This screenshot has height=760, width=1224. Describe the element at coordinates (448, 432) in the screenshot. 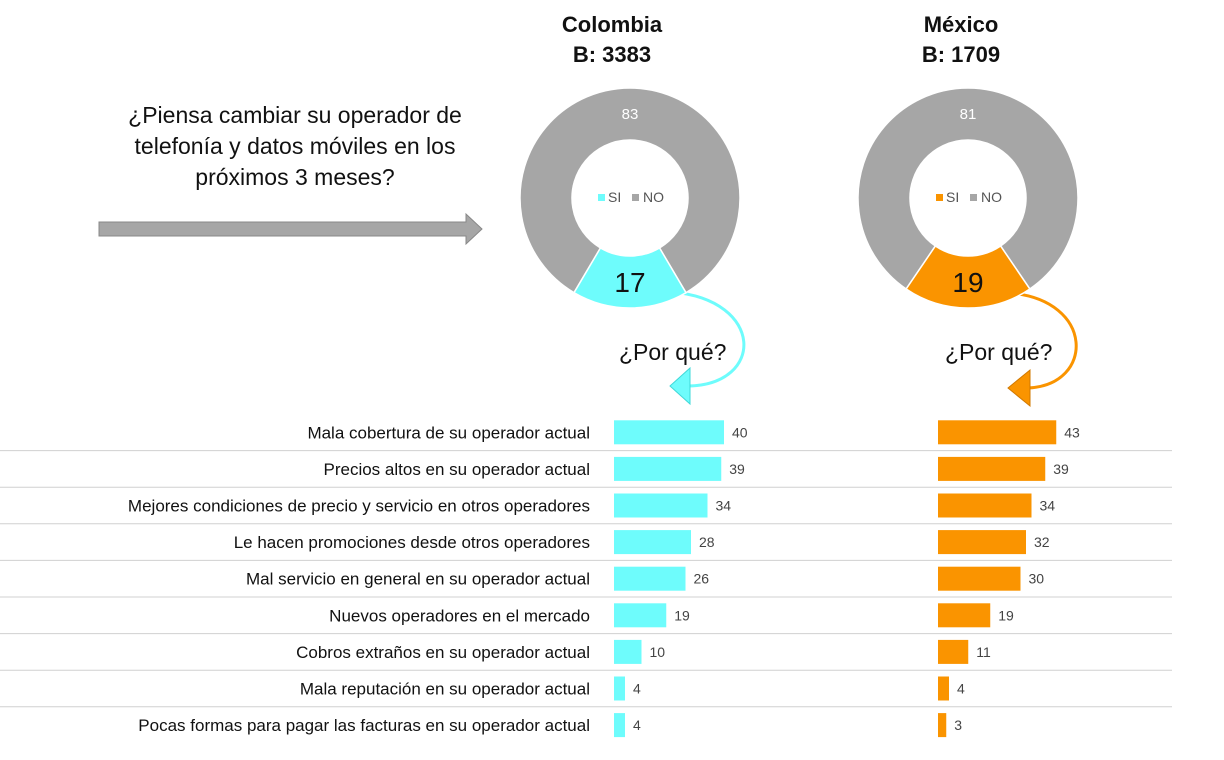

I see `category-label: Mala cobertura de su operador actual` at that location.